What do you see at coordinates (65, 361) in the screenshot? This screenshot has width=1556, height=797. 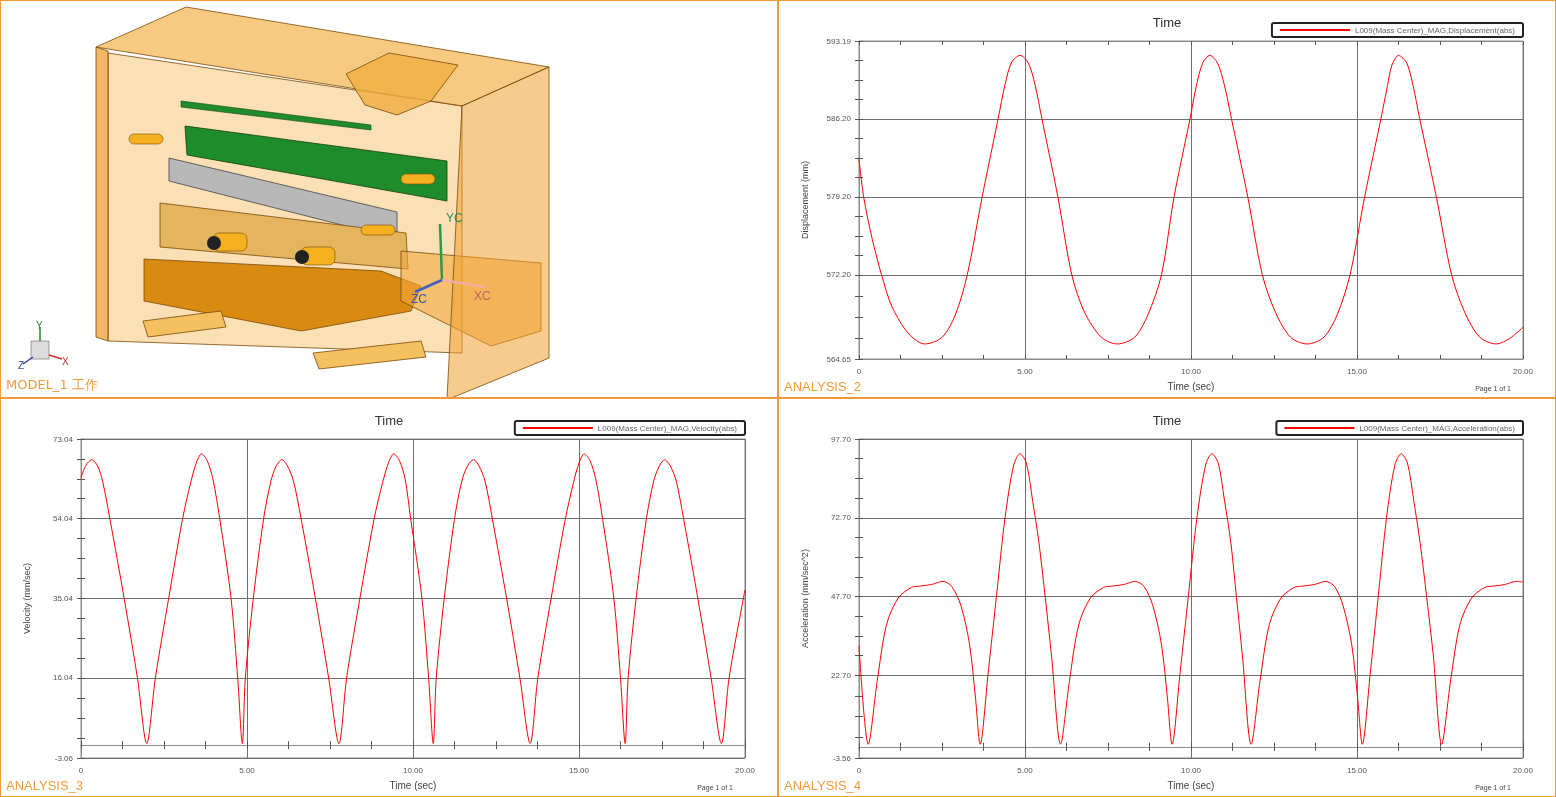 I see `text: X` at bounding box center [65, 361].